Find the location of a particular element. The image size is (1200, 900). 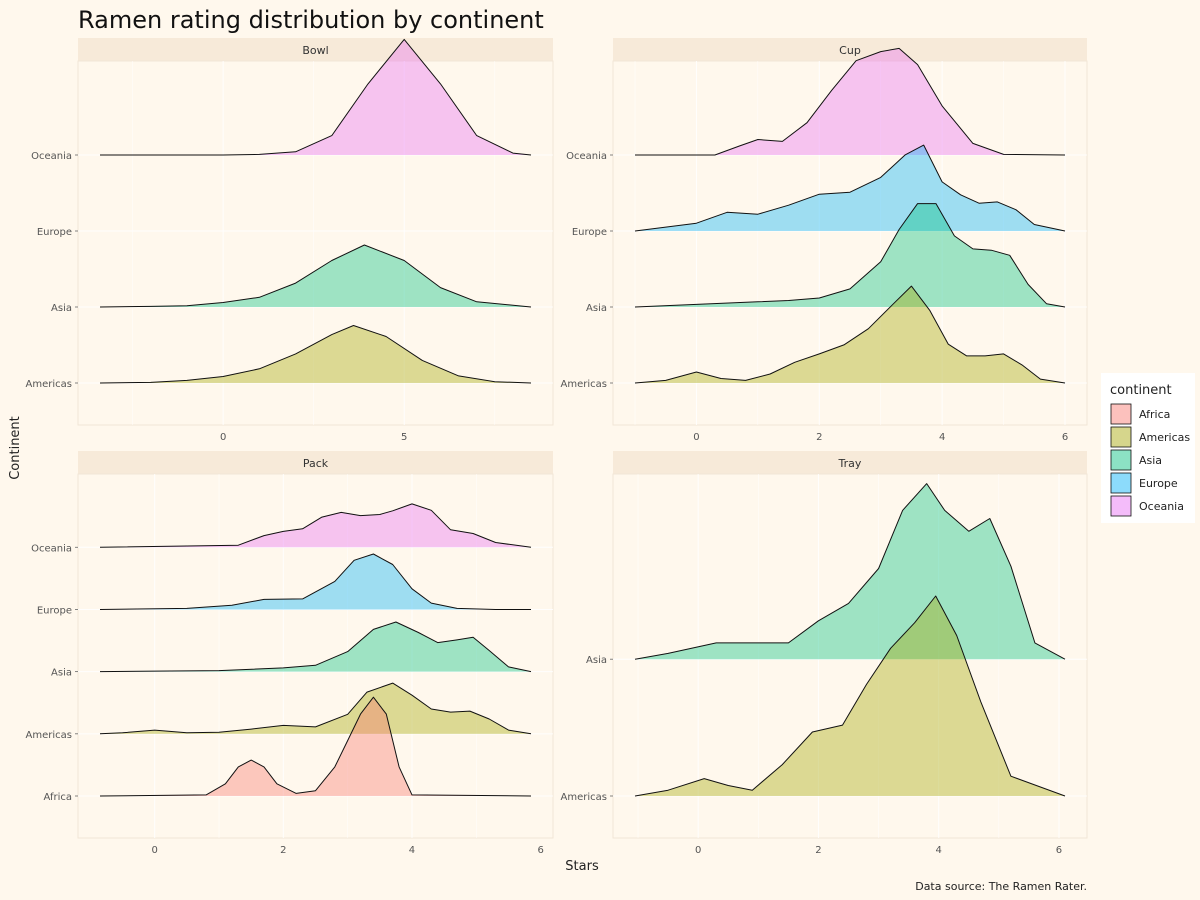

legend-label-europe: Europe is located at coordinates (1158, 483).